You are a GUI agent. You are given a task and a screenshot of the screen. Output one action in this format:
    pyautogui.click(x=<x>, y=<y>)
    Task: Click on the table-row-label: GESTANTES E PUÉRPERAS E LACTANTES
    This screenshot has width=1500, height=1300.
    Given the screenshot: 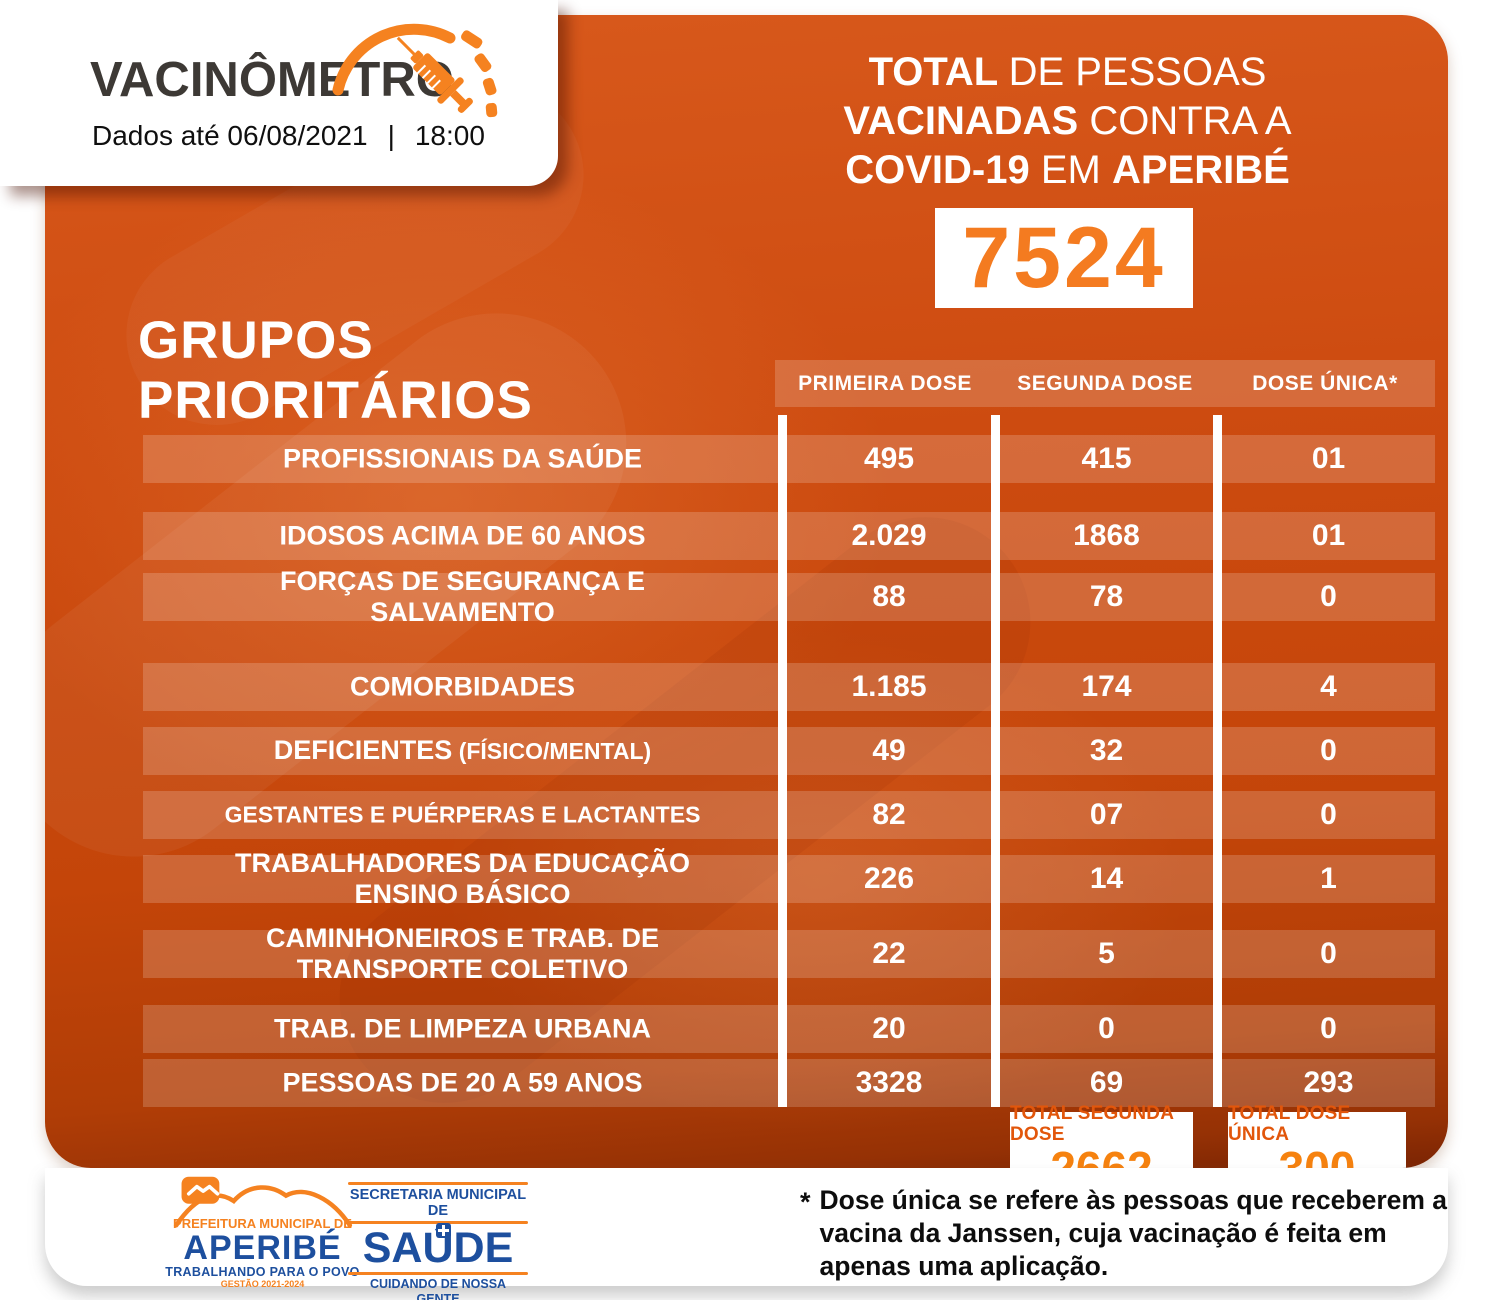 What is the action you would take?
    pyautogui.click(x=462, y=815)
    